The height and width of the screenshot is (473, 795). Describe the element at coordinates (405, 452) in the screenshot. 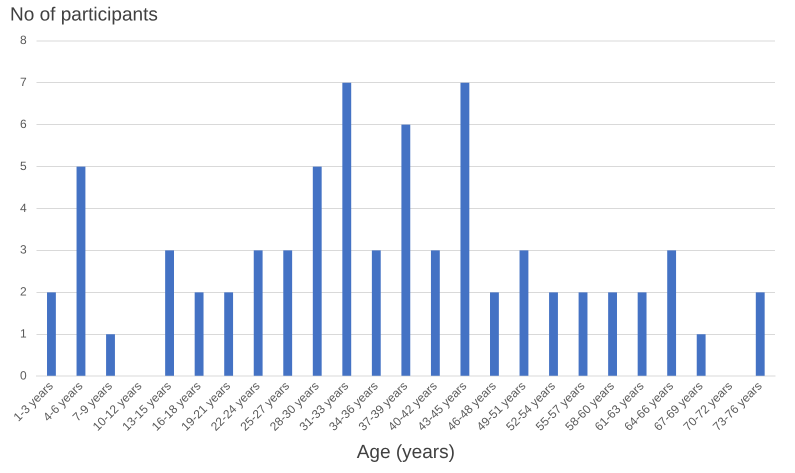

I see `x-axis-title: Age (years)` at that location.